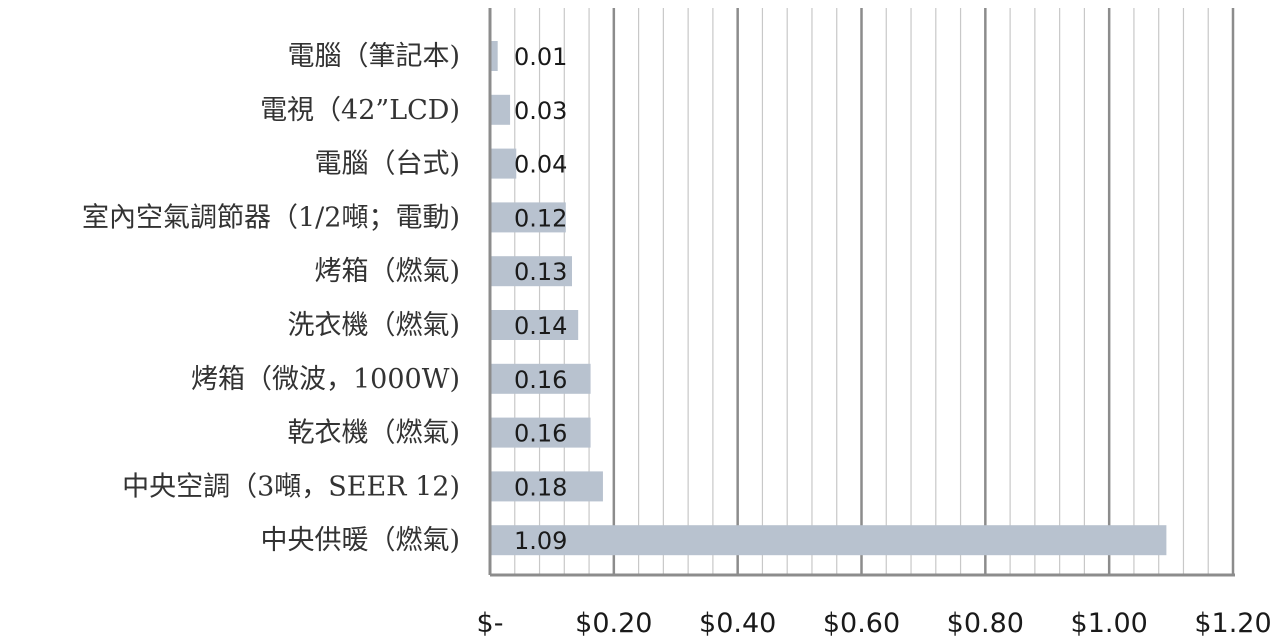  I want to click on category-label: 電腦（台式), so click(387, 164).